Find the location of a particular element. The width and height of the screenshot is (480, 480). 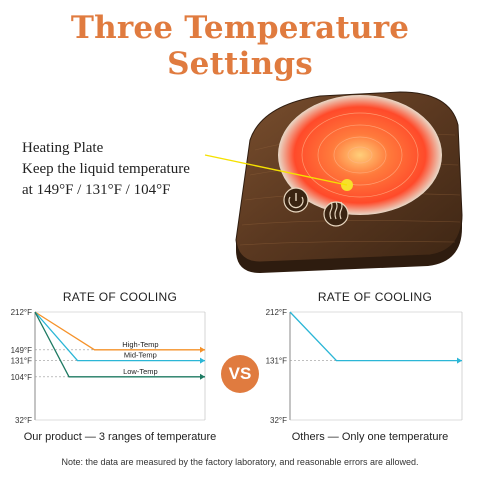

right-chart-title: RATE OF COOLING is located at coordinates (375, 297).